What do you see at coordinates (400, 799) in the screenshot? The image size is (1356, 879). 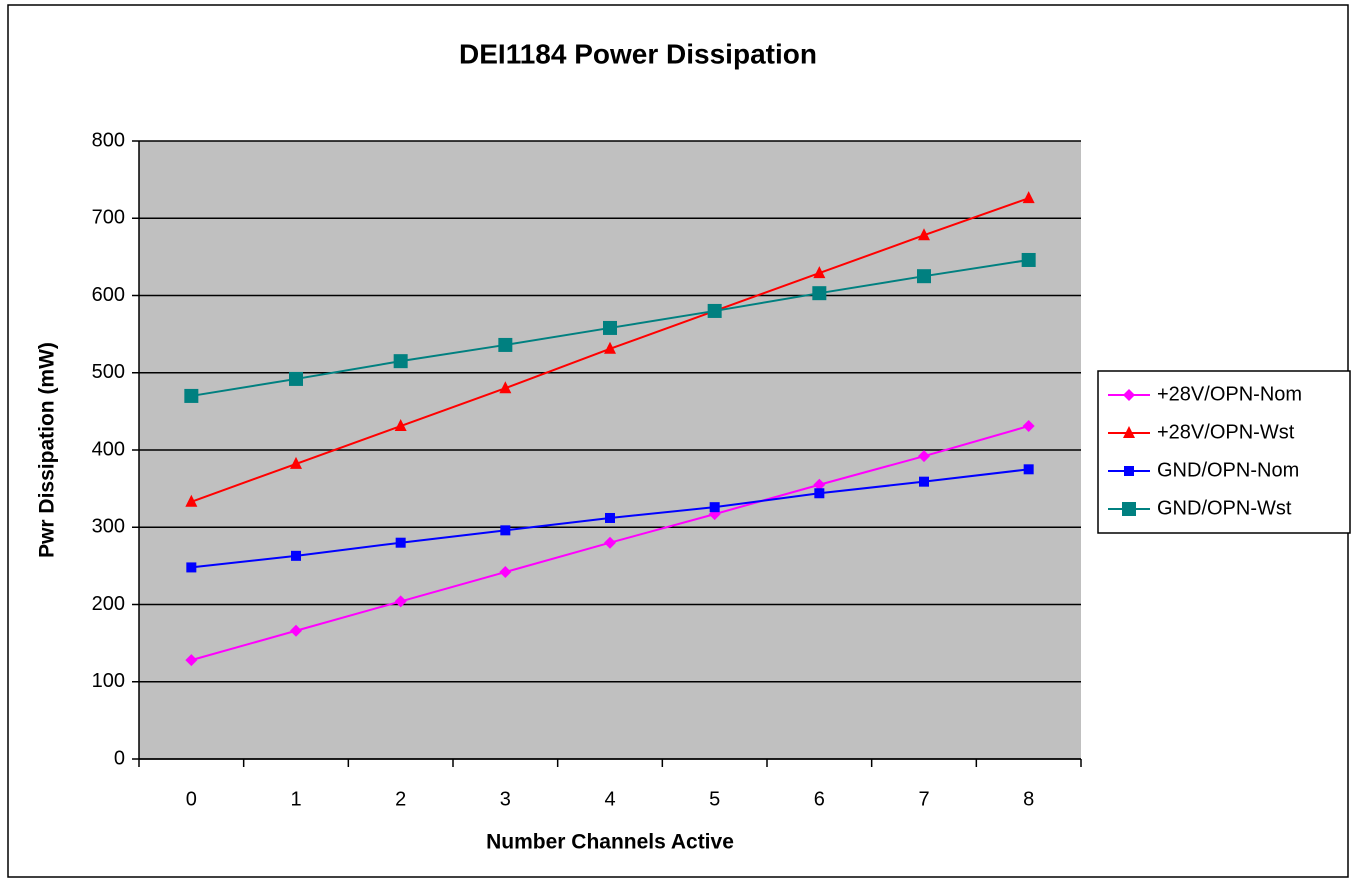 I see `x-tick-label: 2` at bounding box center [400, 799].